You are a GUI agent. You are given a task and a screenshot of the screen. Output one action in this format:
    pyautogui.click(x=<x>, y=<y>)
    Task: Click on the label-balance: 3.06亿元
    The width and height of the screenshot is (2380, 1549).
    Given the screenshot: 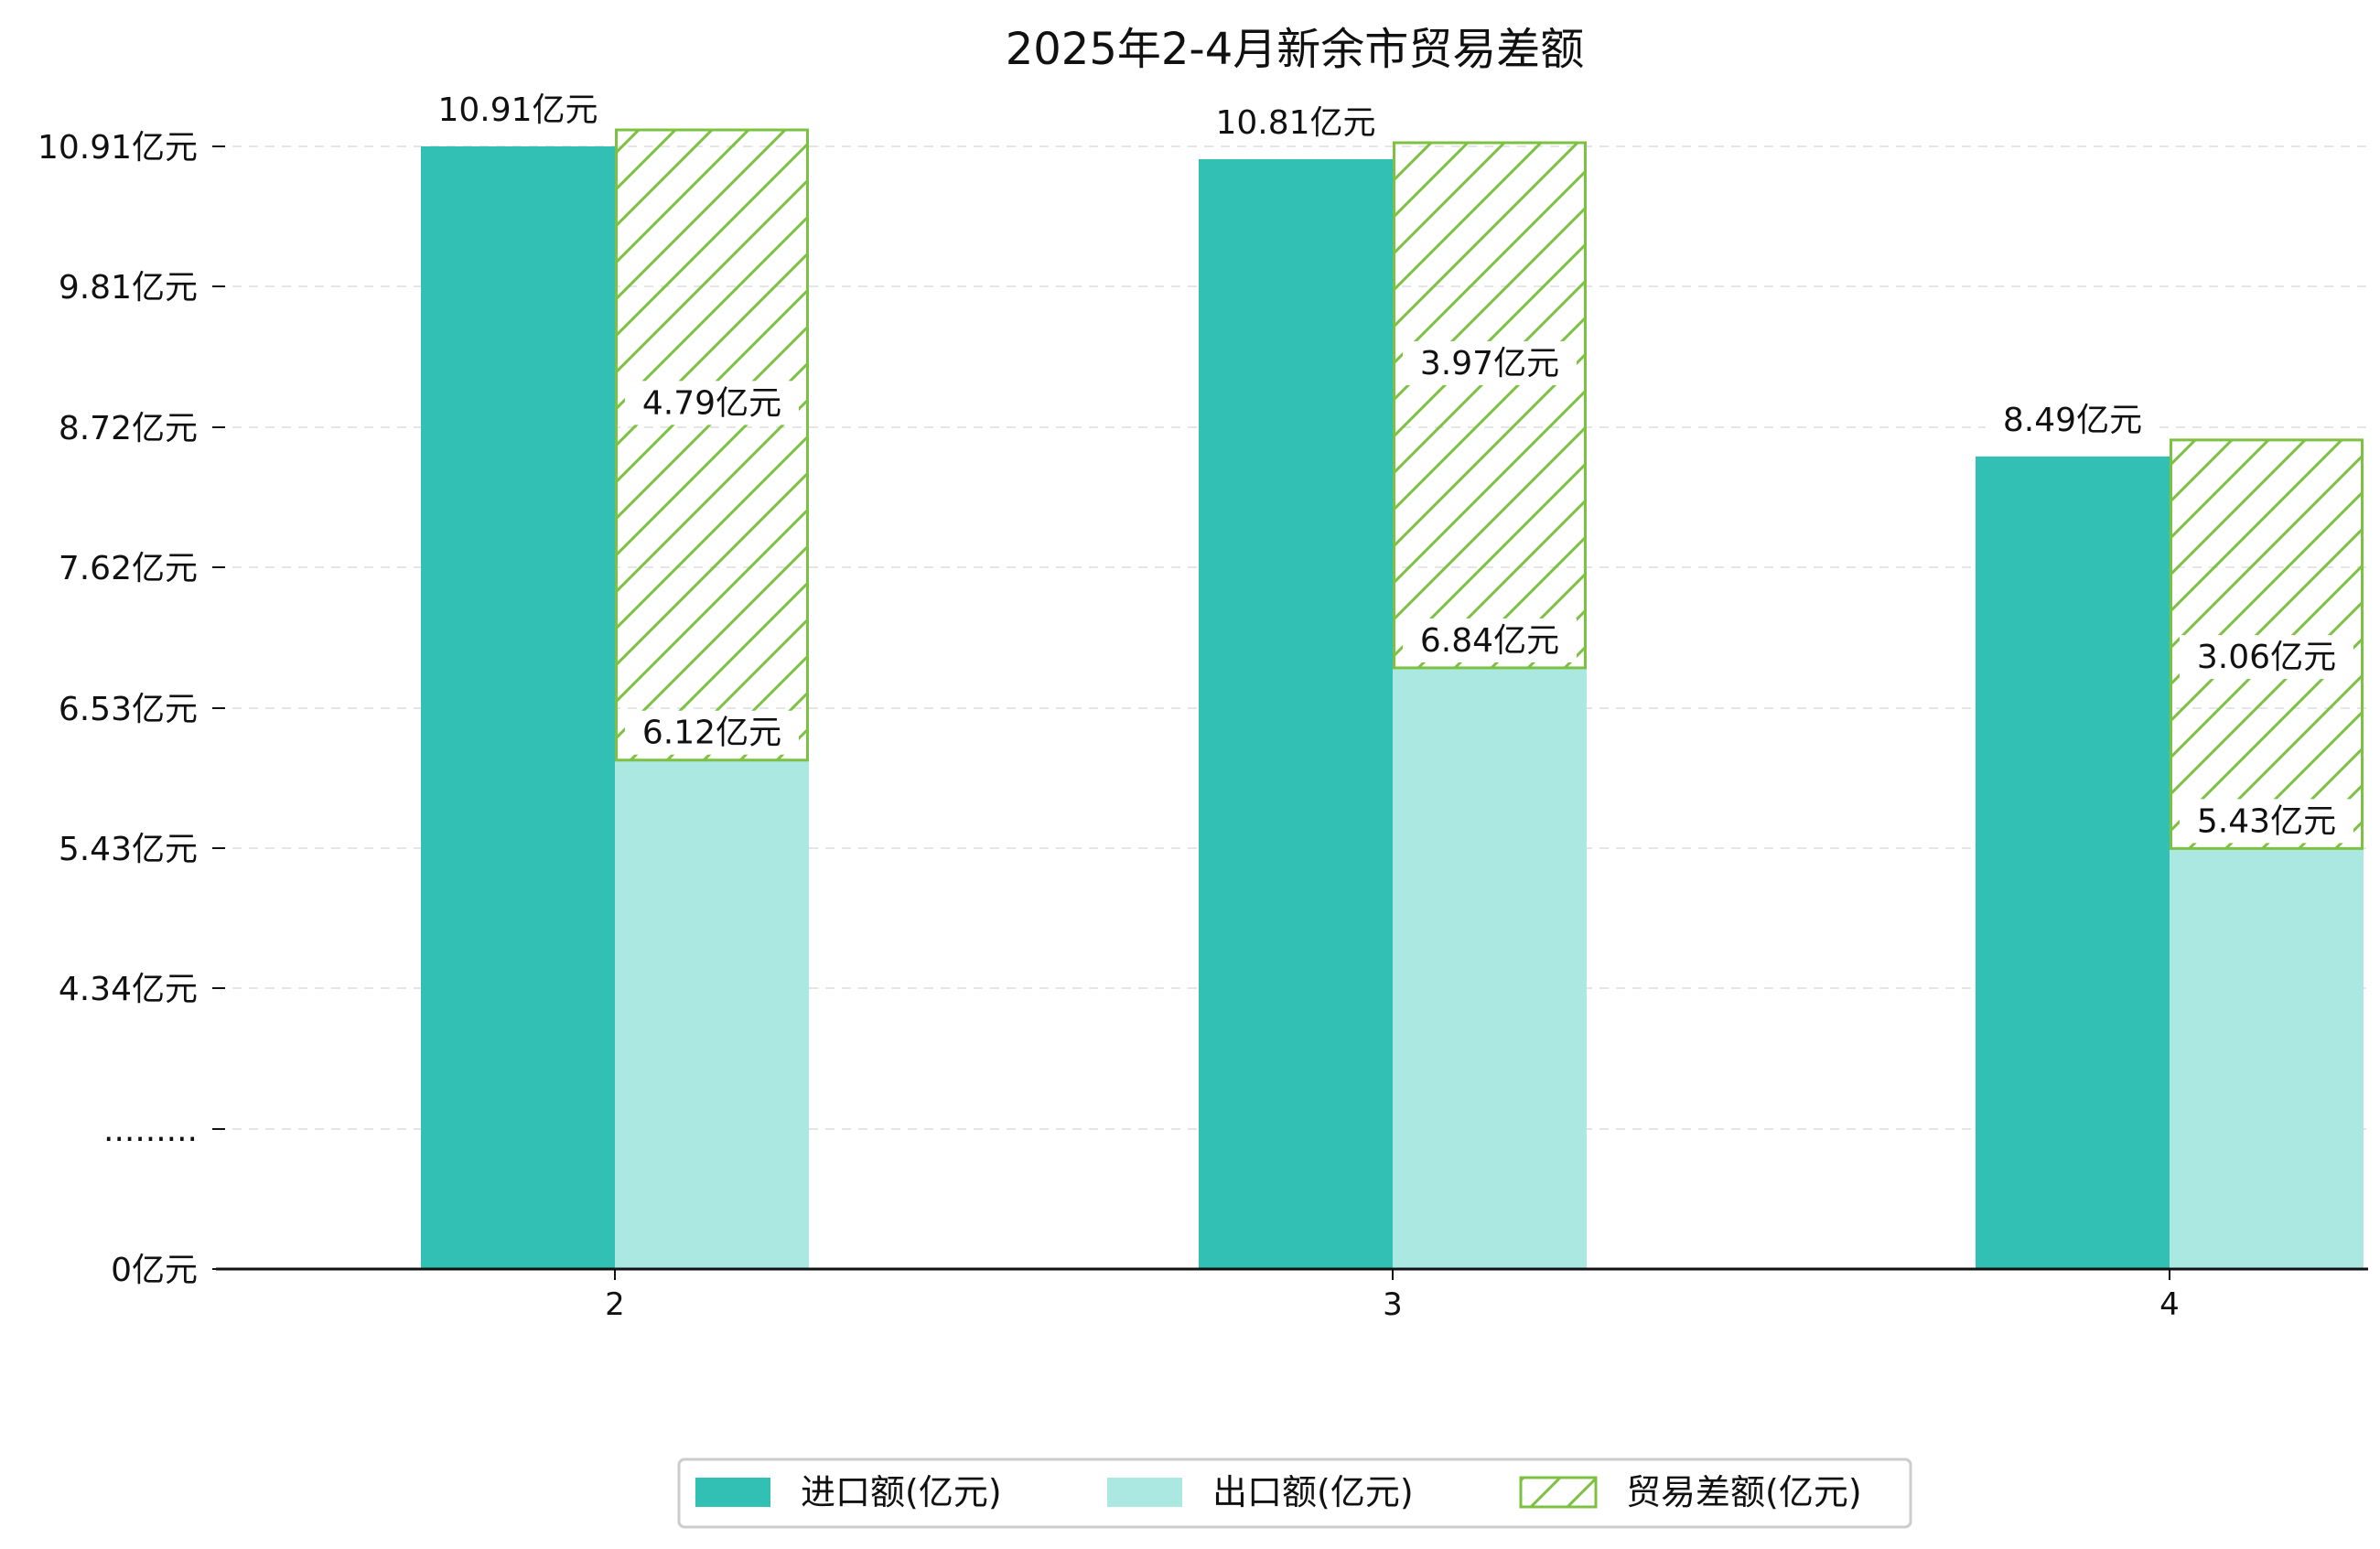 What is the action you would take?
    pyautogui.click(x=2266, y=657)
    